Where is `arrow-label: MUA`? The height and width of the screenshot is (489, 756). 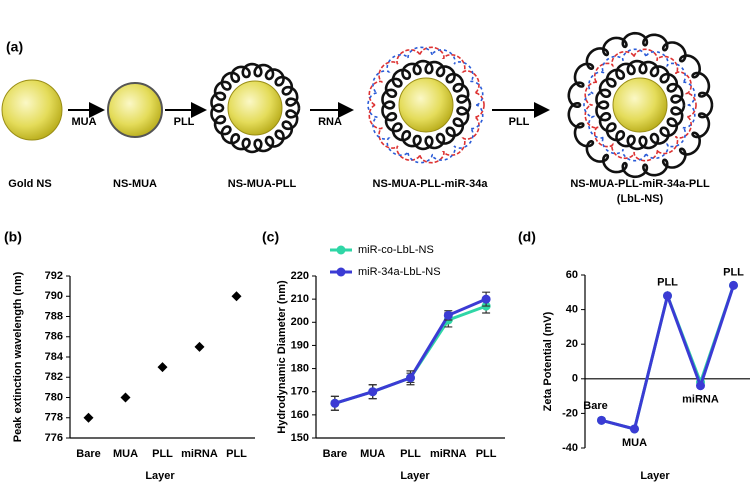 arrow-label: MUA is located at coordinates (83, 122).